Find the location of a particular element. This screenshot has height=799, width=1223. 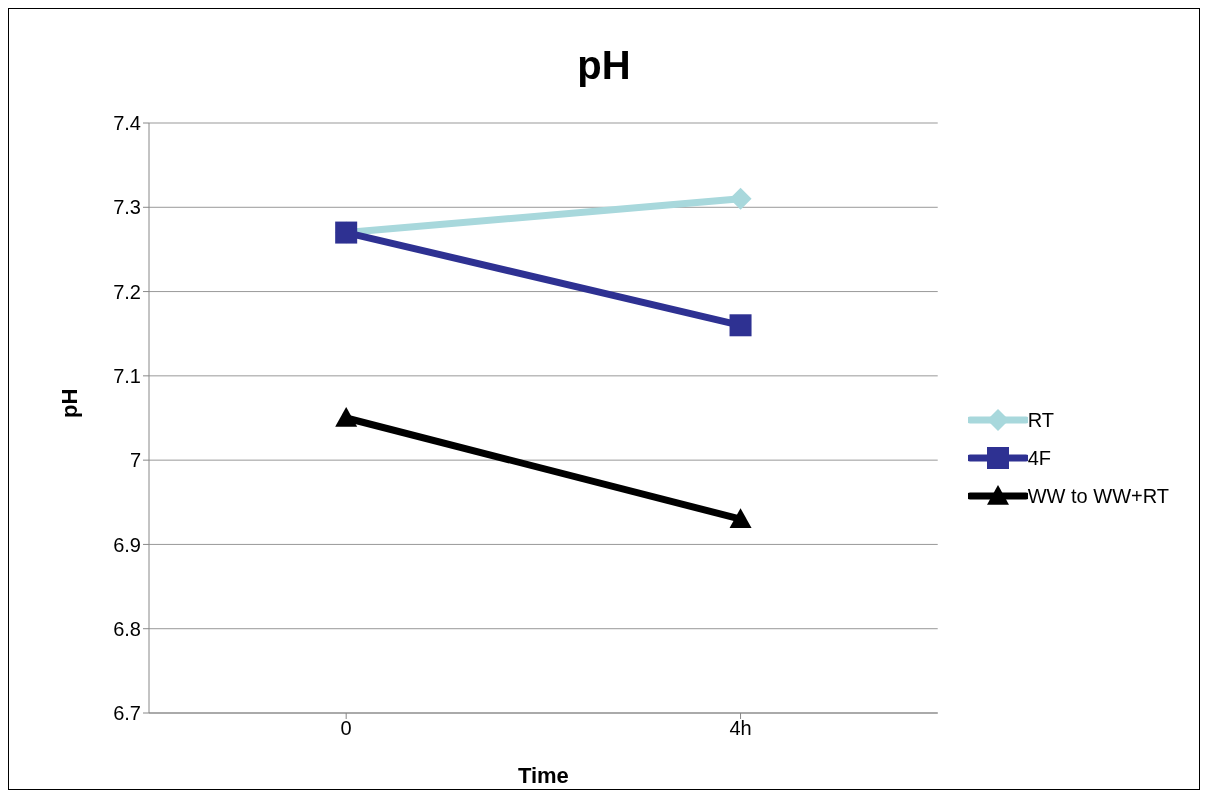

y-tick-label: 7.2 is located at coordinates (127, 291).